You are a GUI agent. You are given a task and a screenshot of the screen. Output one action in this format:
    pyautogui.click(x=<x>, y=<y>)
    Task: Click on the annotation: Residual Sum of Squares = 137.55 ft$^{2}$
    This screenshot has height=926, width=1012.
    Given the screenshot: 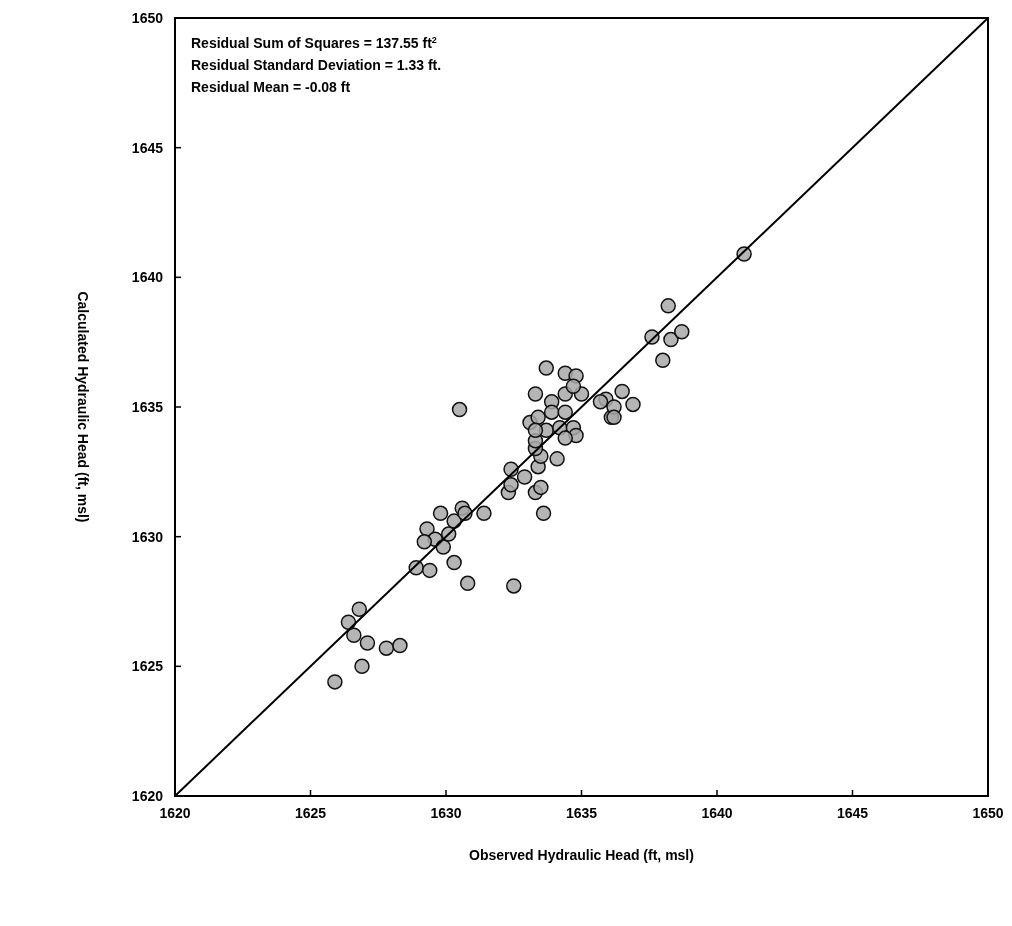 What is the action you would take?
    pyautogui.click(x=314, y=43)
    